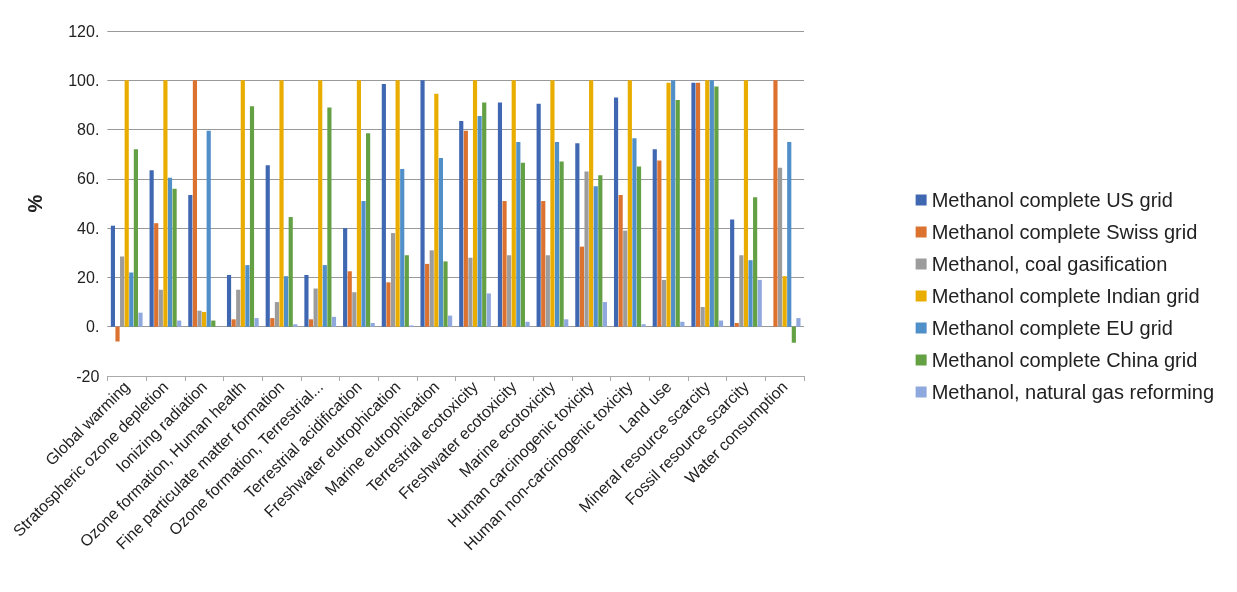 Image resolution: width=1237 pixels, height=592 pixels. I want to click on y-tick-label: 80., so click(88, 130).